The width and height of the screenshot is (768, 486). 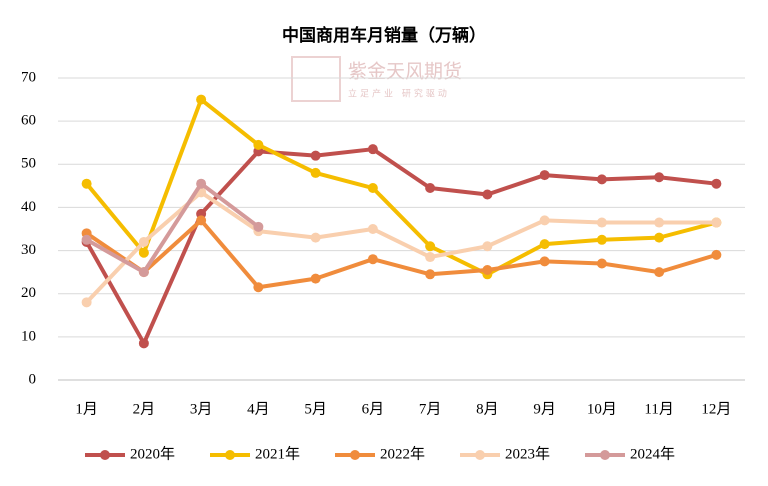 What do you see at coordinates (399, 94) in the screenshot?
I see `watermark-slogan: 立足产业 研究驱动` at bounding box center [399, 94].